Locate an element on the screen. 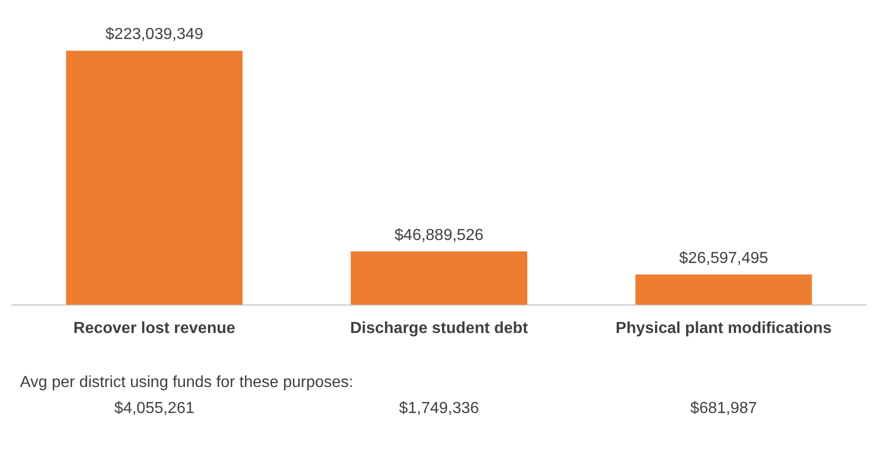 The image size is (878, 470). text: $4,055,261 is located at coordinates (154, 409).